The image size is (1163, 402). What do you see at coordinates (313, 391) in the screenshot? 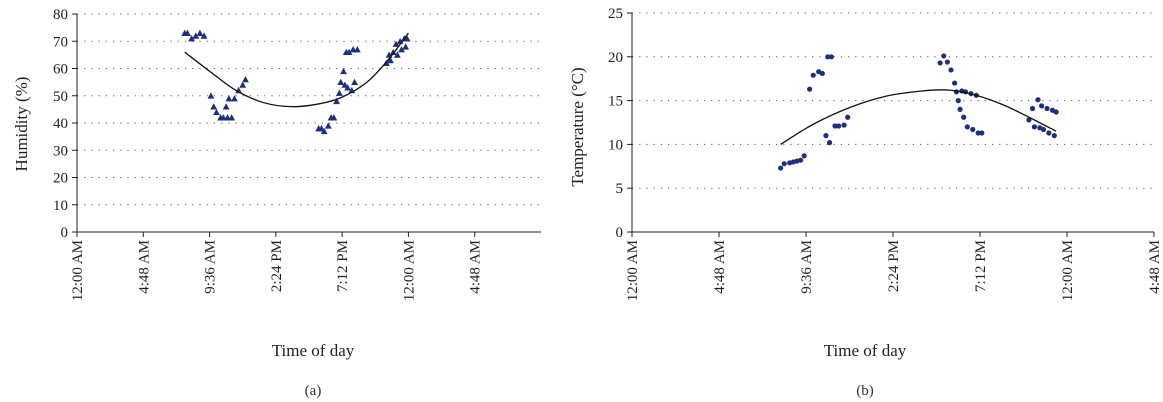
I see `panel-label: (a)` at bounding box center [313, 391].